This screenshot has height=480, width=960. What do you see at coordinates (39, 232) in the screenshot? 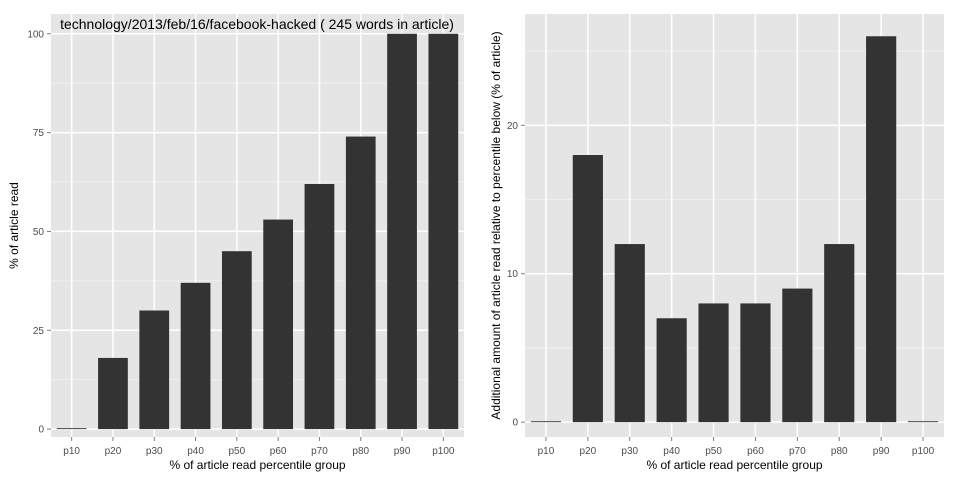
I see `y-tick-label: 50` at bounding box center [39, 232].